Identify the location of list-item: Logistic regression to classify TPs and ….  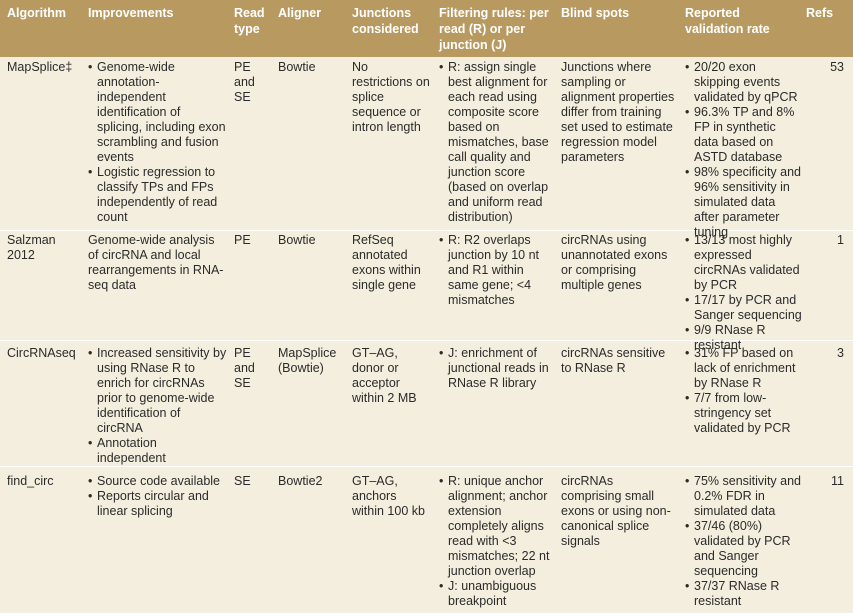
(158, 195).